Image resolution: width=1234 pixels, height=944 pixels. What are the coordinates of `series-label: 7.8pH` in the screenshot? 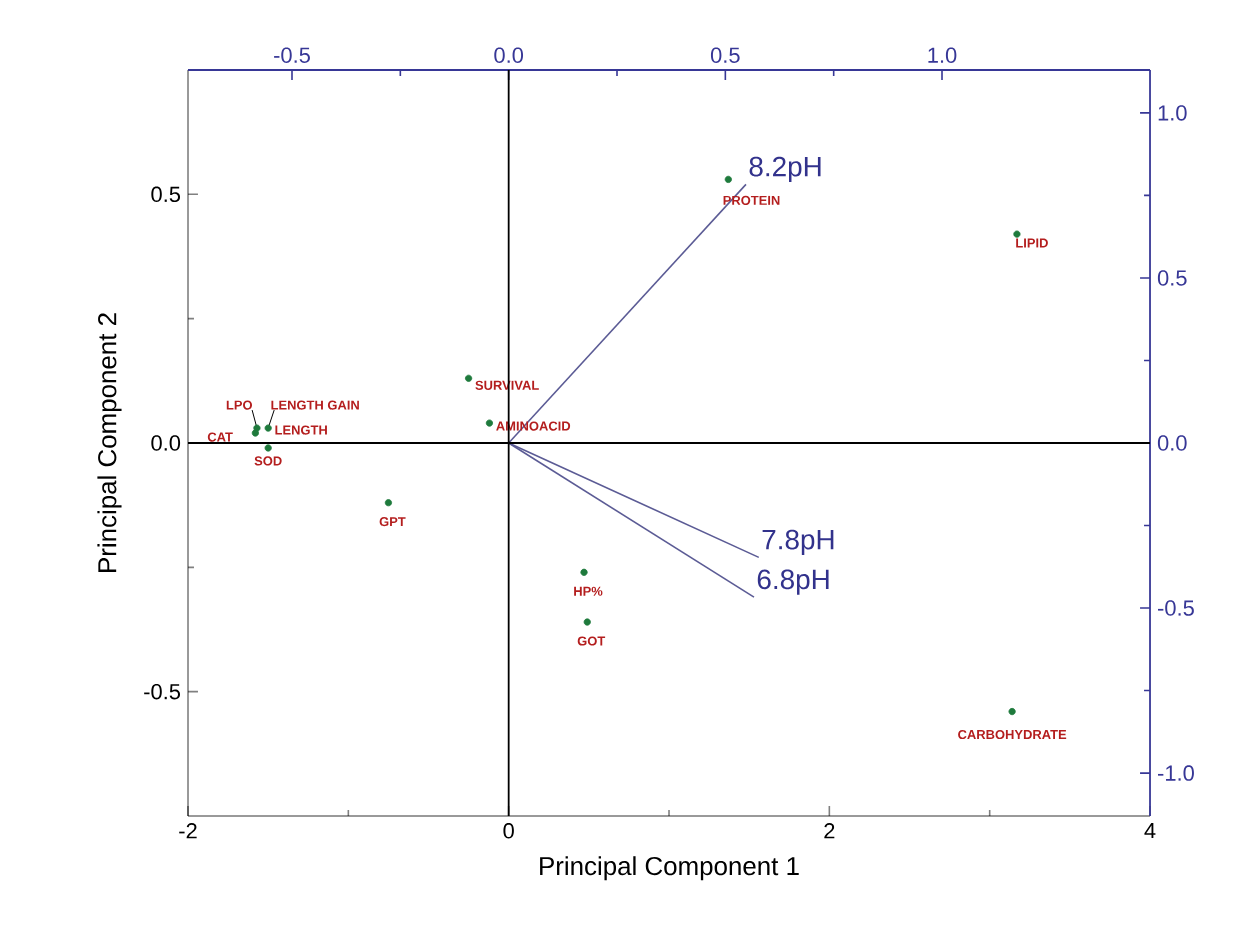 It's located at (798, 542).